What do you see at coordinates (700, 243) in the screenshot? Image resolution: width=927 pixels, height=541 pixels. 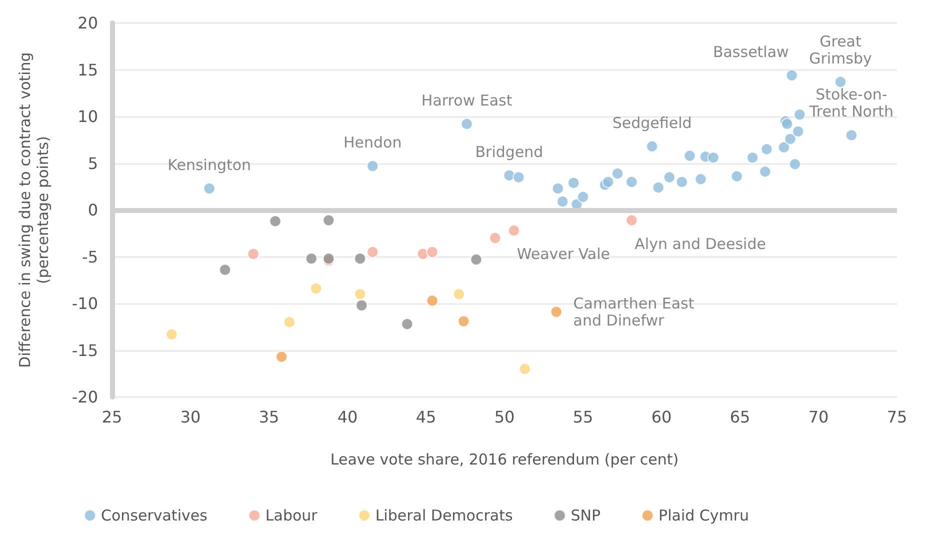 I see `annotation: Alyn and Deeside` at bounding box center [700, 243].